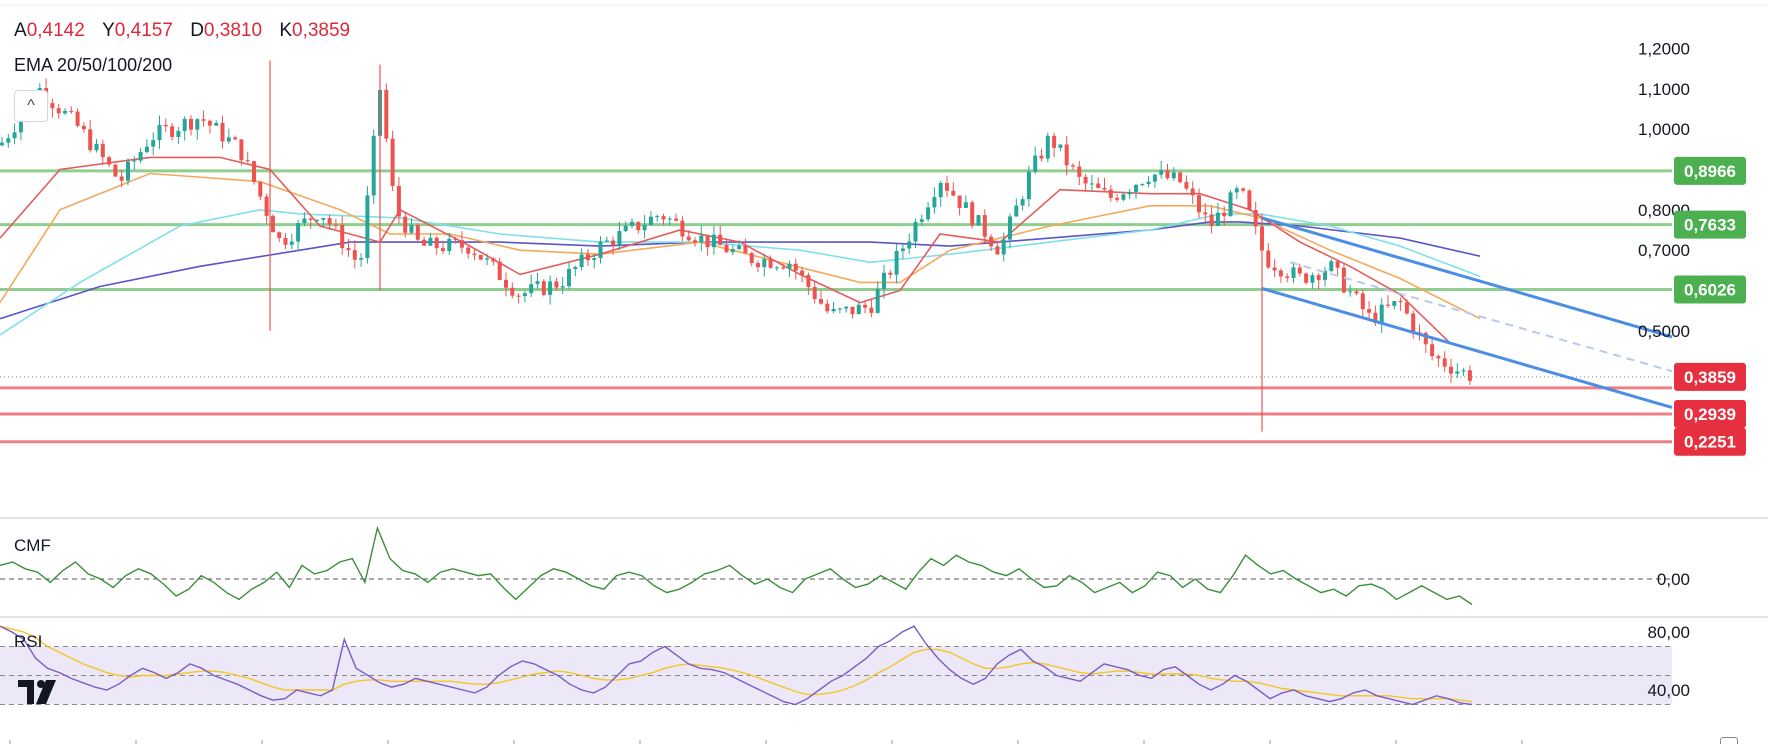 The width and height of the screenshot is (1768, 749). I want to click on level-badge-text: 0,6026, so click(1710, 289).